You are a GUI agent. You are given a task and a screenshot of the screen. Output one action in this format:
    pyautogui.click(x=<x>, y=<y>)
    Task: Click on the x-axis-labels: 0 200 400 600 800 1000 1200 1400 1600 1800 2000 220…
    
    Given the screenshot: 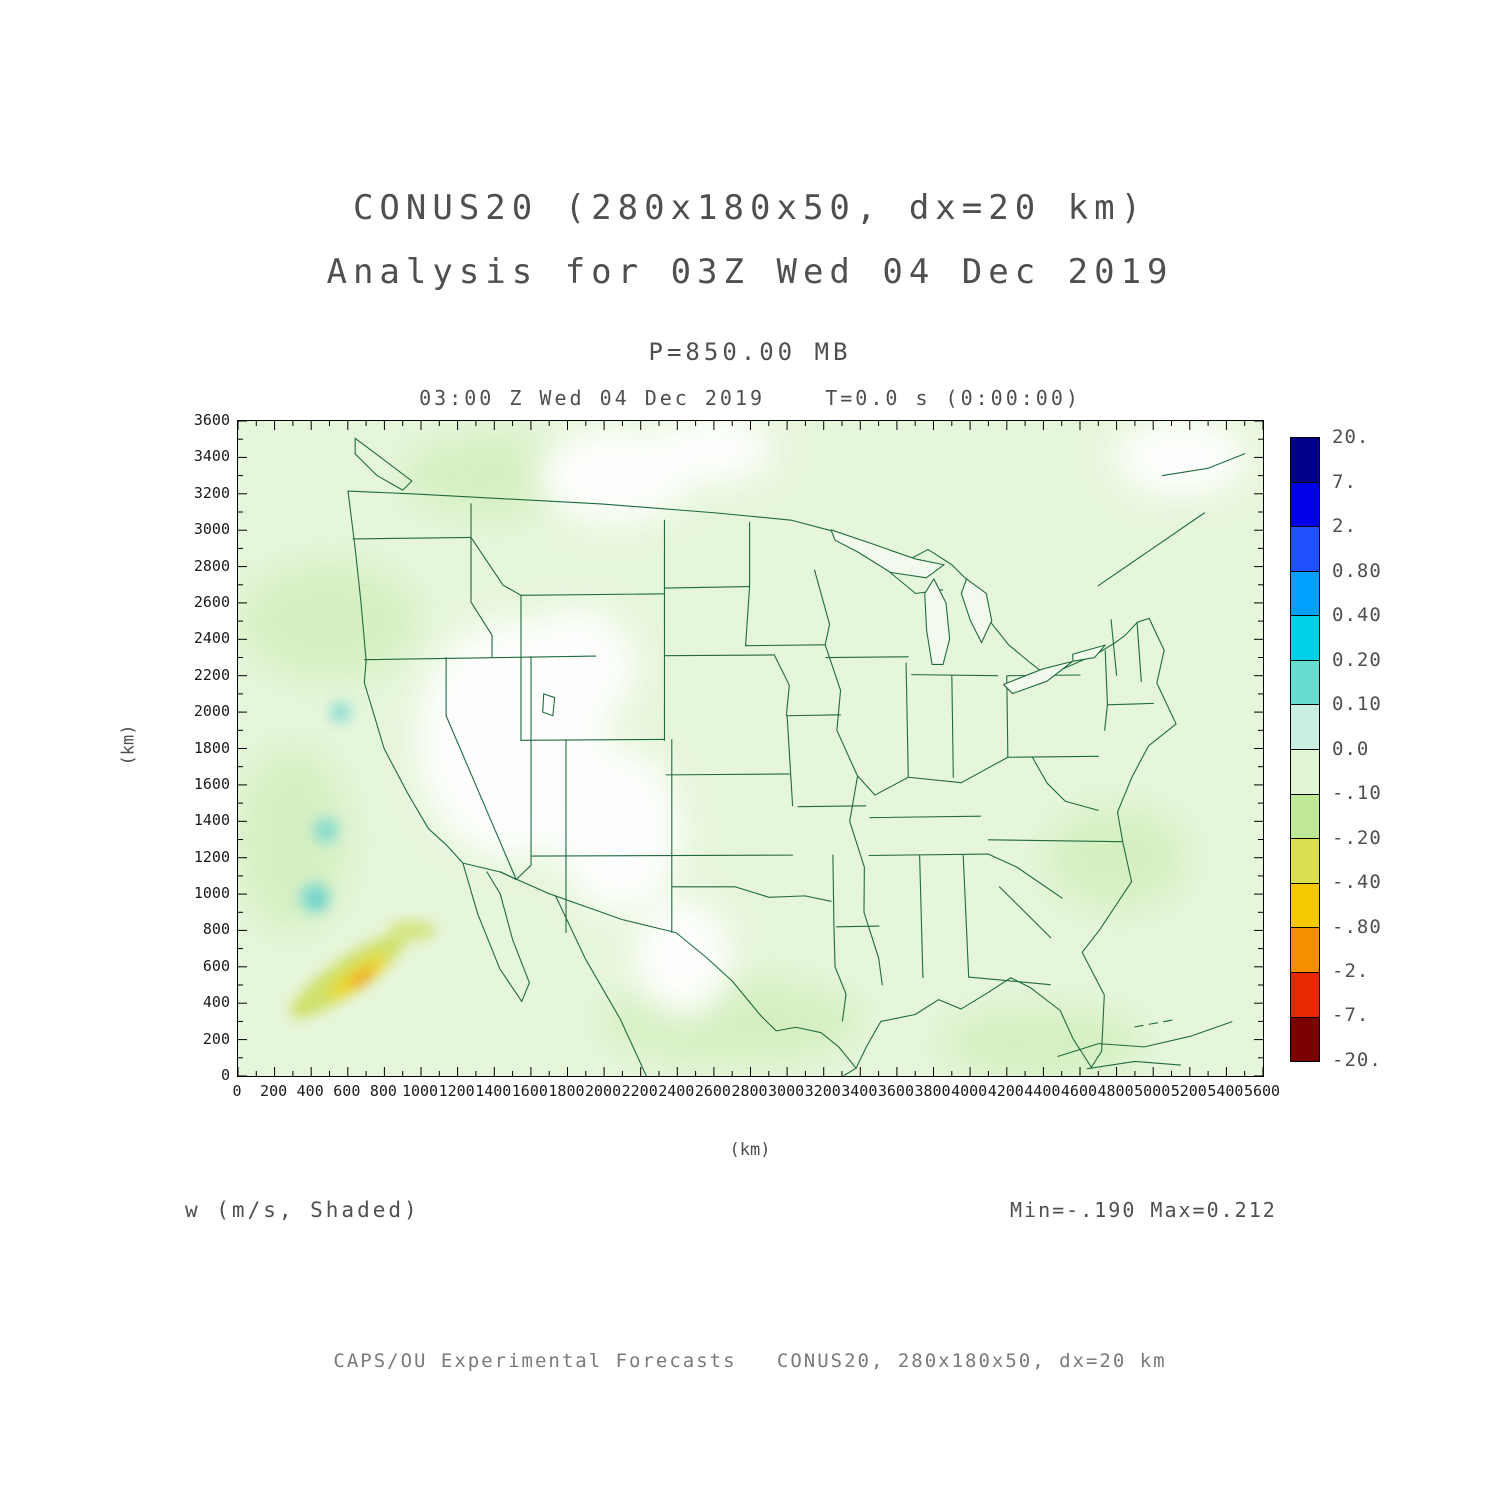 What is the action you would take?
    pyautogui.click(x=756, y=1093)
    